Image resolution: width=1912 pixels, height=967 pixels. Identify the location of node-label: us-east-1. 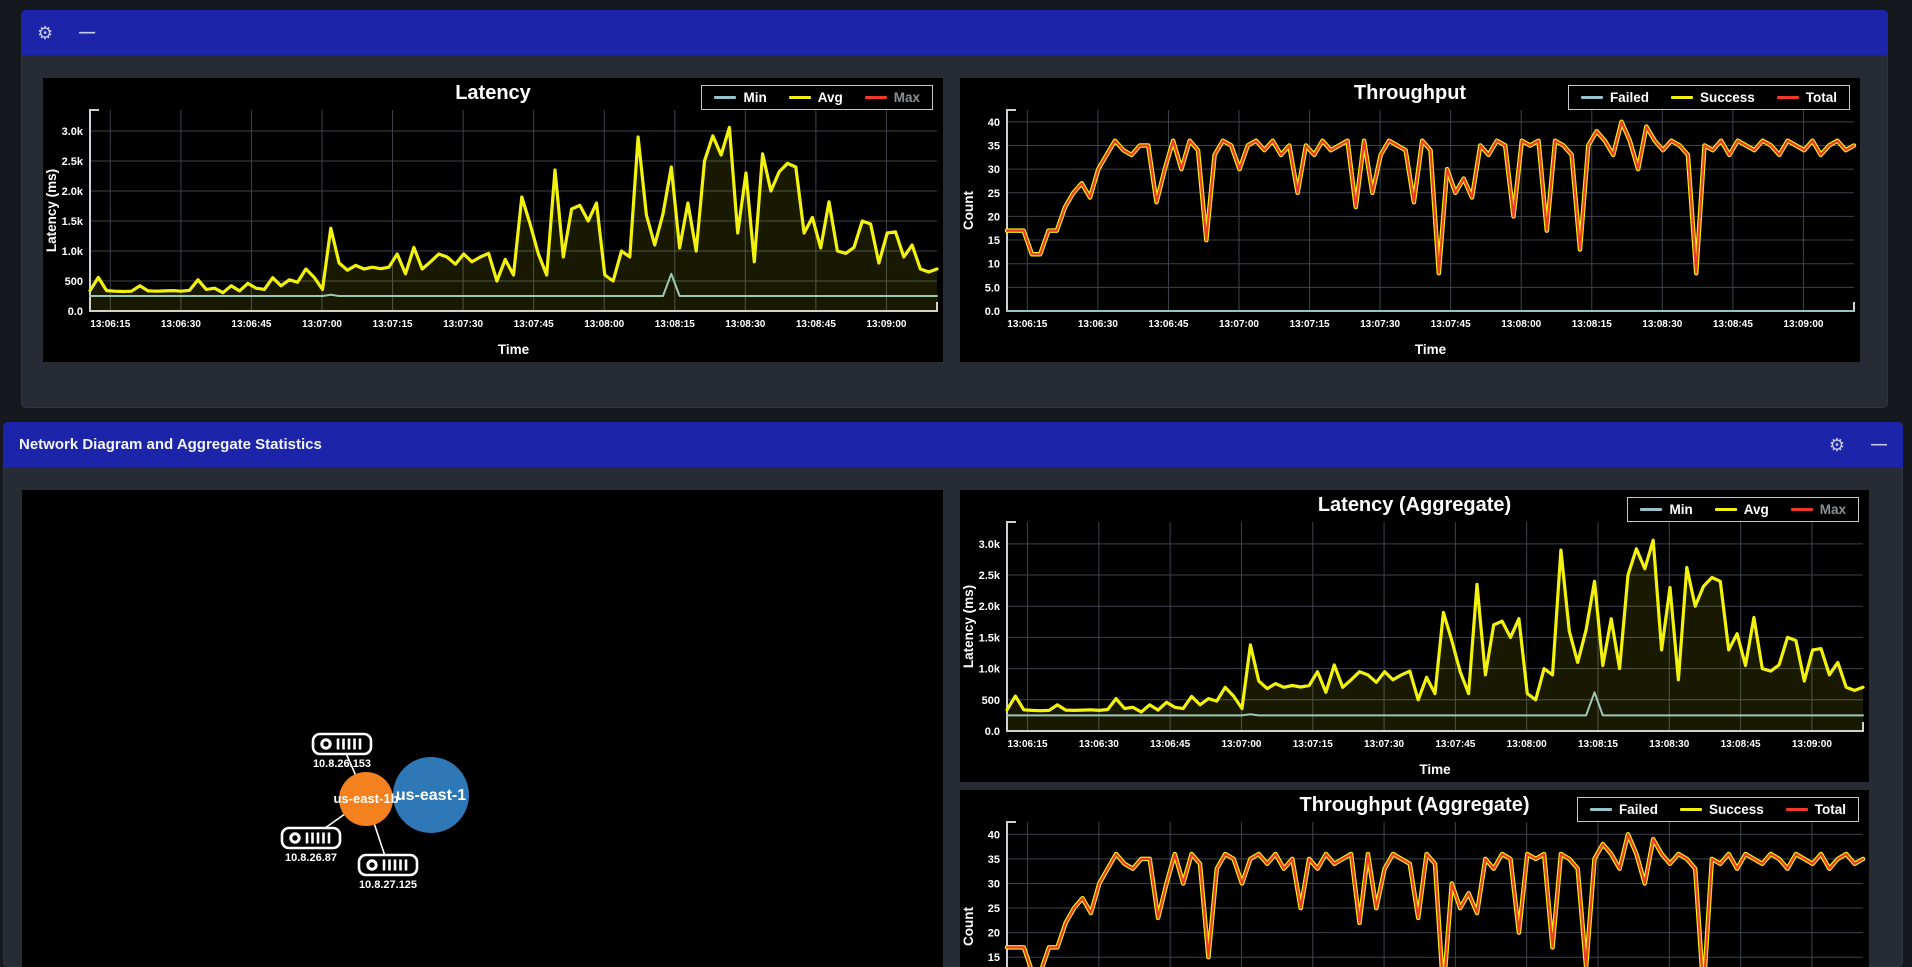
(431, 795).